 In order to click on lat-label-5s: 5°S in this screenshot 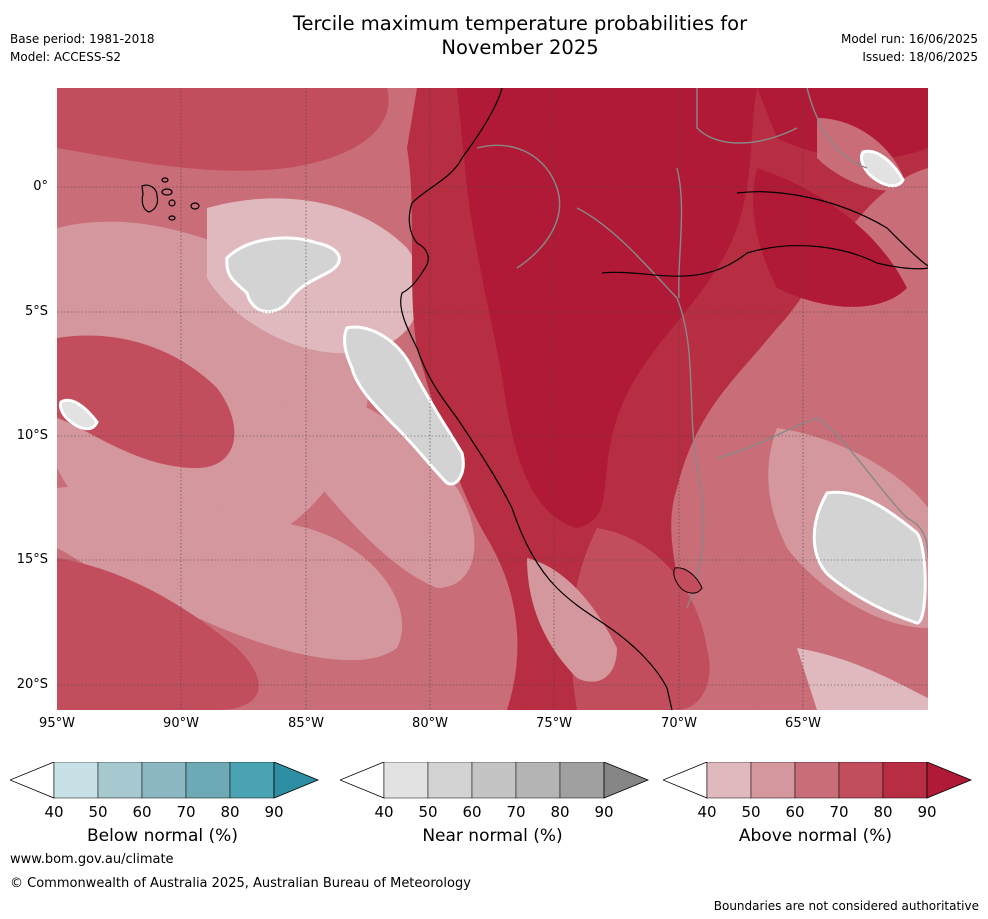, I will do `click(36, 311)`.